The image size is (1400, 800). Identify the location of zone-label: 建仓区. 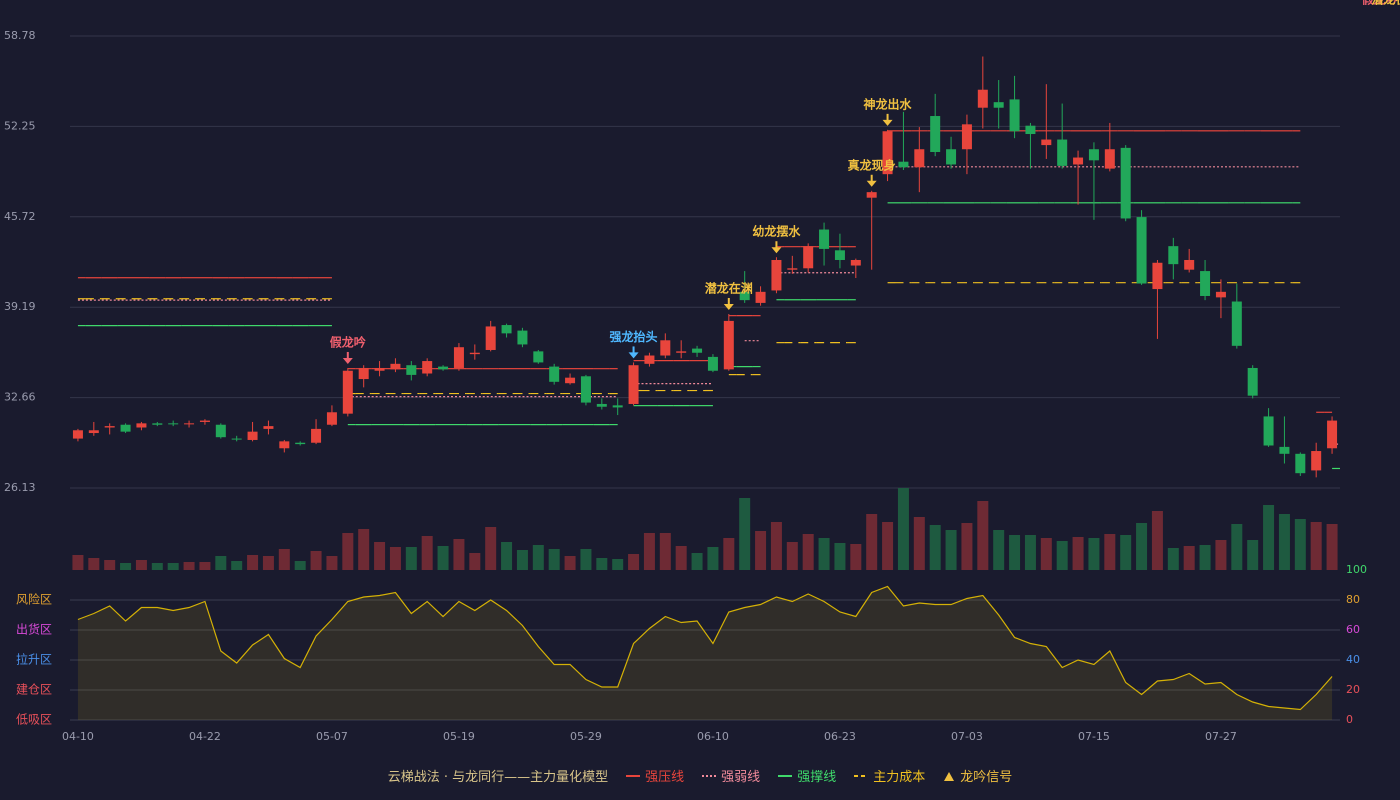
(34, 690).